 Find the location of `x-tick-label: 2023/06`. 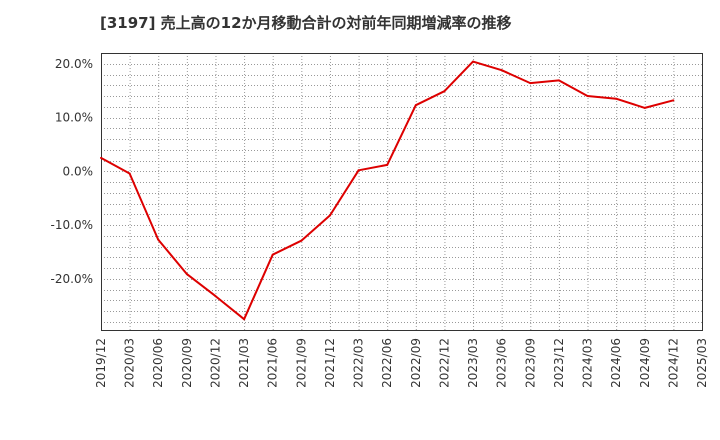

x-tick-label: 2023/06 is located at coordinates (502, 363).